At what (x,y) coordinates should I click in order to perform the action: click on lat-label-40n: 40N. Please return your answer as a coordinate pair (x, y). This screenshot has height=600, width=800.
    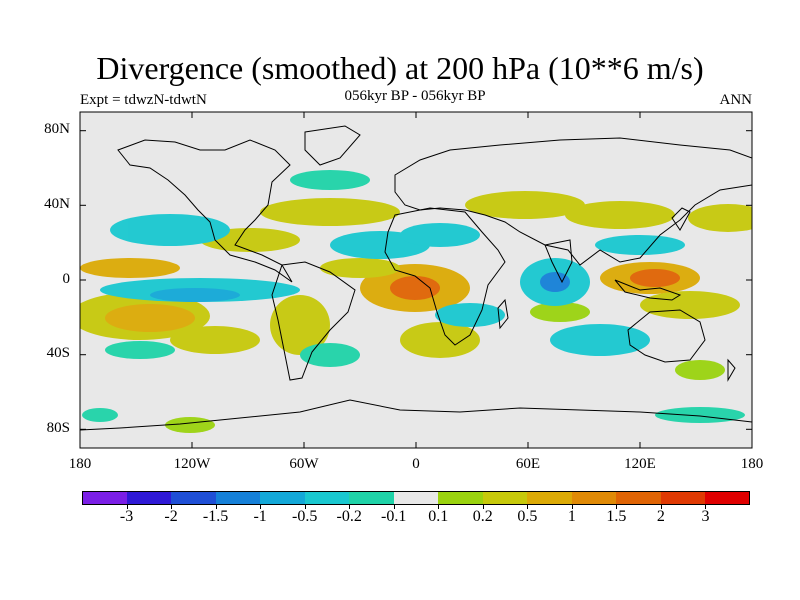
    Looking at the image, I should click on (57, 204).